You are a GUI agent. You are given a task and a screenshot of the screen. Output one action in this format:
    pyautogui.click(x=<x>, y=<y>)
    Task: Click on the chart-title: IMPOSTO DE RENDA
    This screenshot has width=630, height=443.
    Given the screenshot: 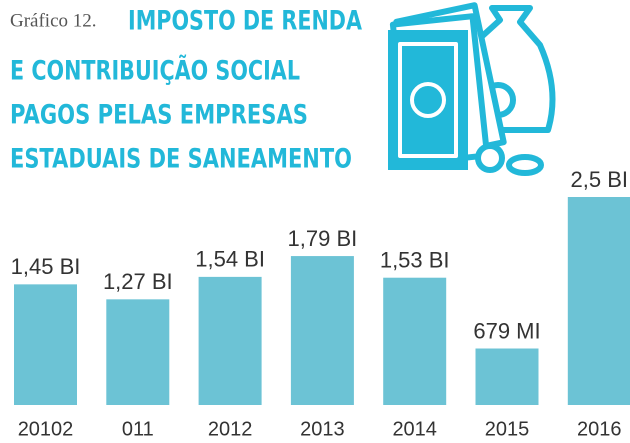 What is the action you would take?
    pyautogui.click(x=245, y=21)
    